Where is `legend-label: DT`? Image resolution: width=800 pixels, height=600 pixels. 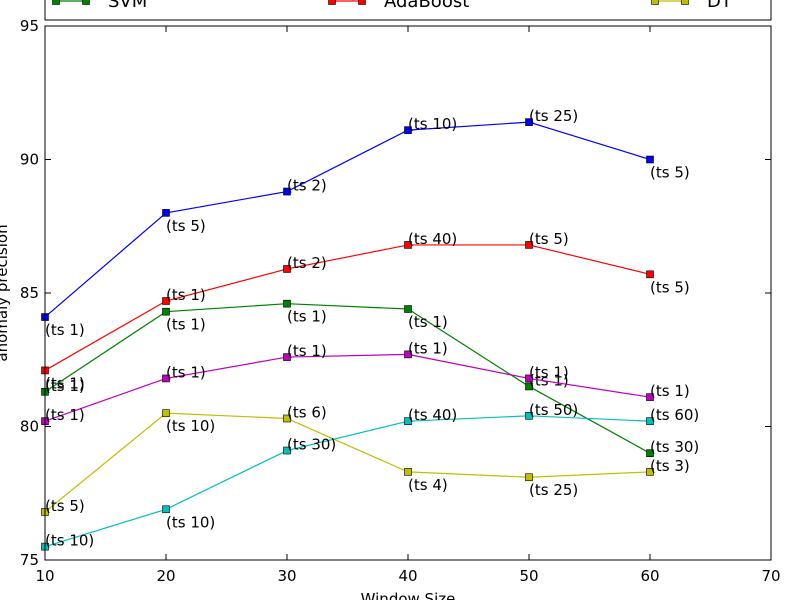 legend-label: DT is located at coordinates (720, 6).